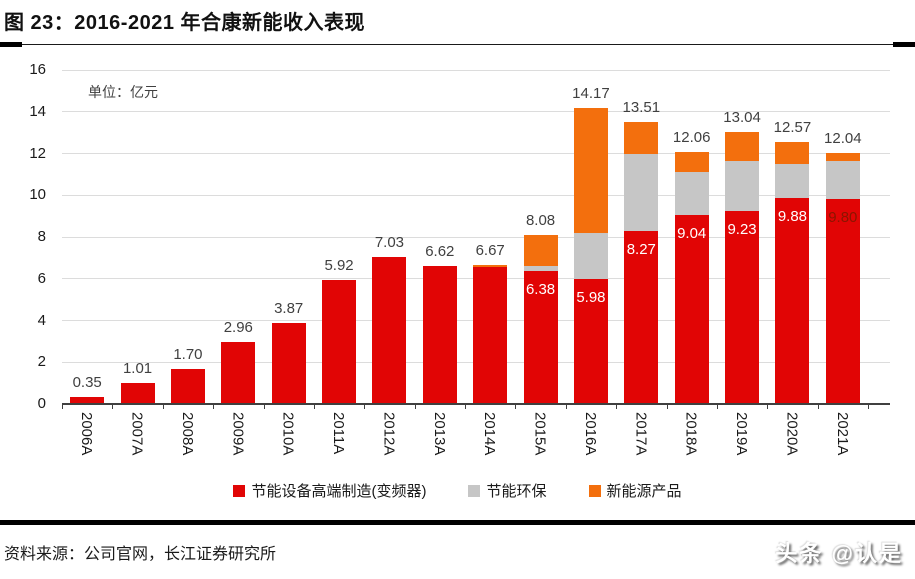 Image resolution: width=915 pixels, height=579 pixels. What do you see at coordinates (590, 434) in the screenshot?
I see `x-axis-label: 2016A` at bounding box center [590, 434].